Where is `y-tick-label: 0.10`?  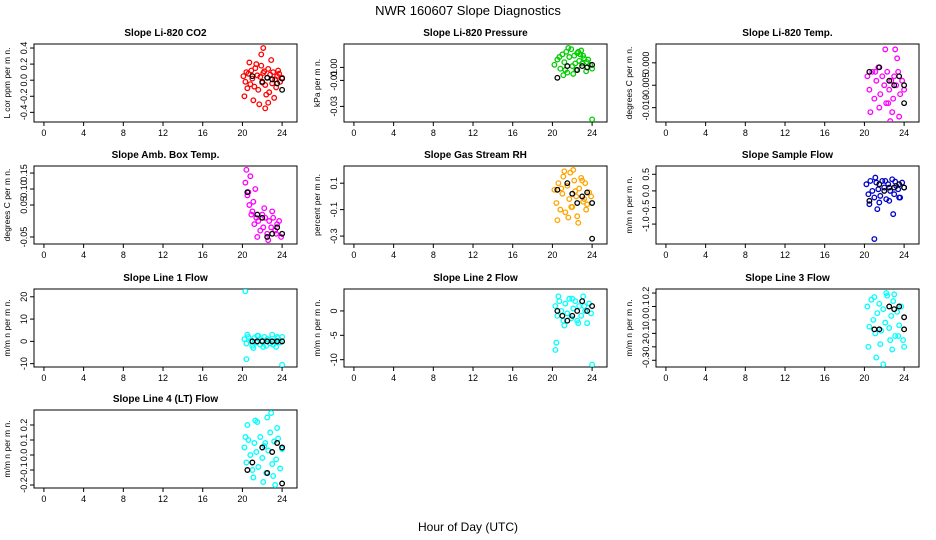
y-tick-label: 0.10 is located at coordinates (24, 189).